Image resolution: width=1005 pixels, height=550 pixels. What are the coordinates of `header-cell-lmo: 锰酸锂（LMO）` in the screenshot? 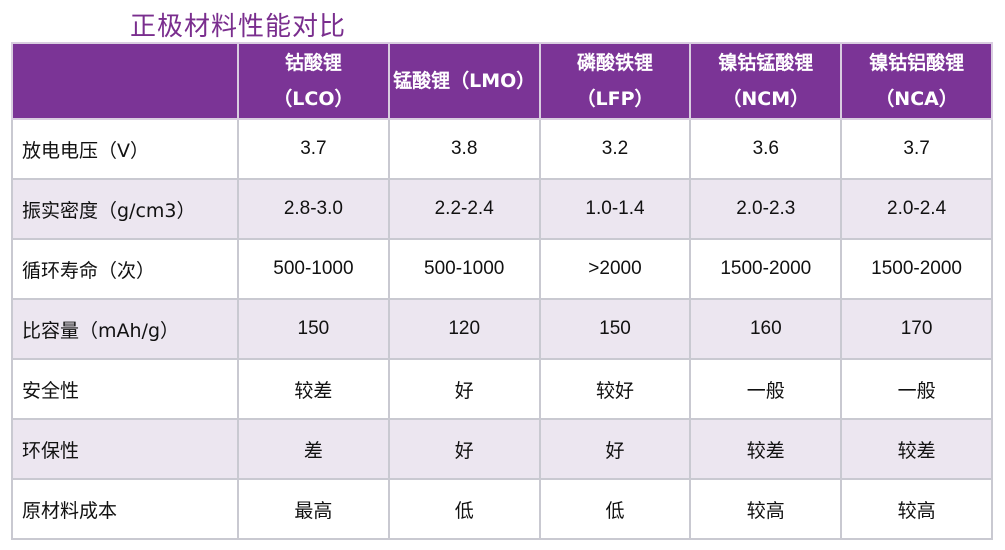 It's located at (464, 81).